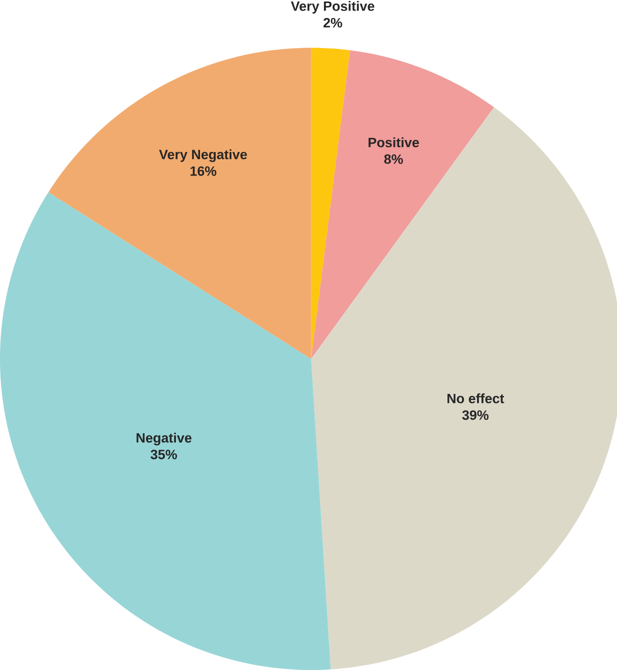 The height and width of the screenshot is (670, 617). I want to click on slice-label: Very Negative, so click(203, 155).